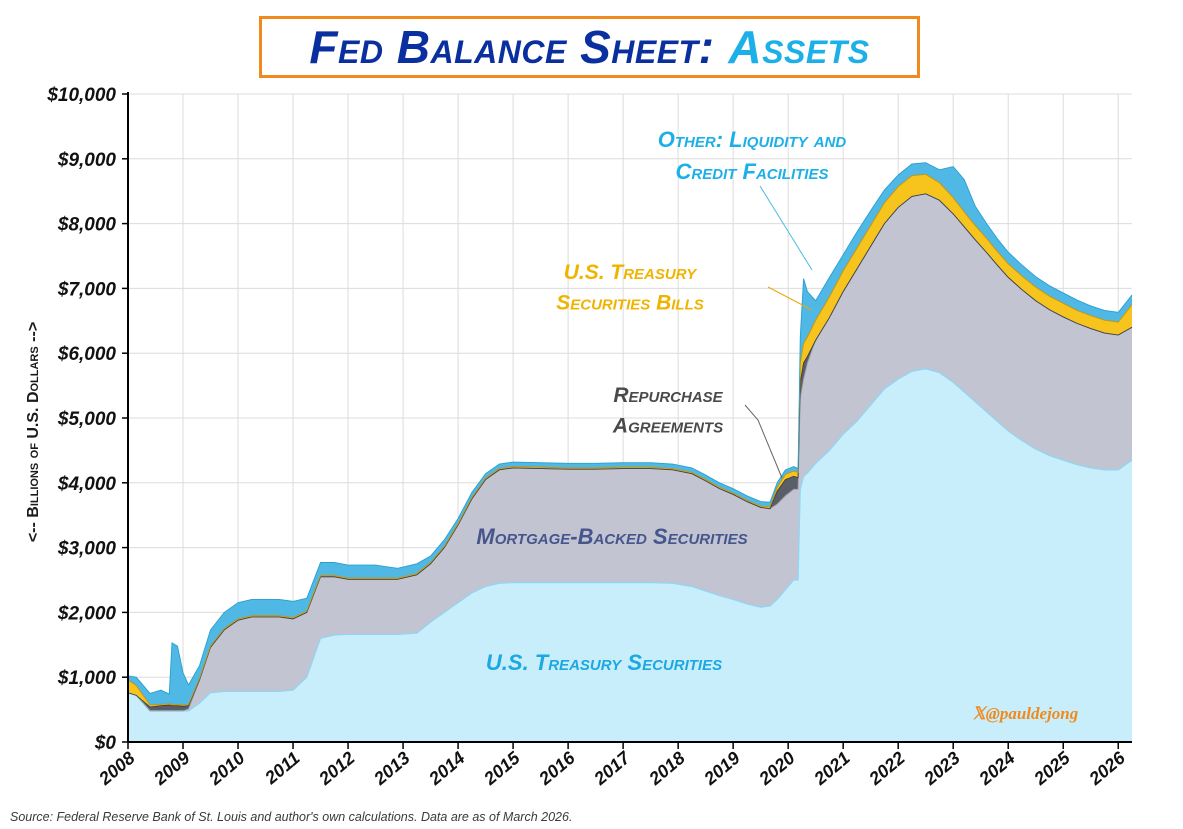 This screenshot has height=829, width=1183. Describe the element at coordinates (604, 662) in the screenshot. I see `annotation-us-treasury: U.S. Treasury Securities` at that location.